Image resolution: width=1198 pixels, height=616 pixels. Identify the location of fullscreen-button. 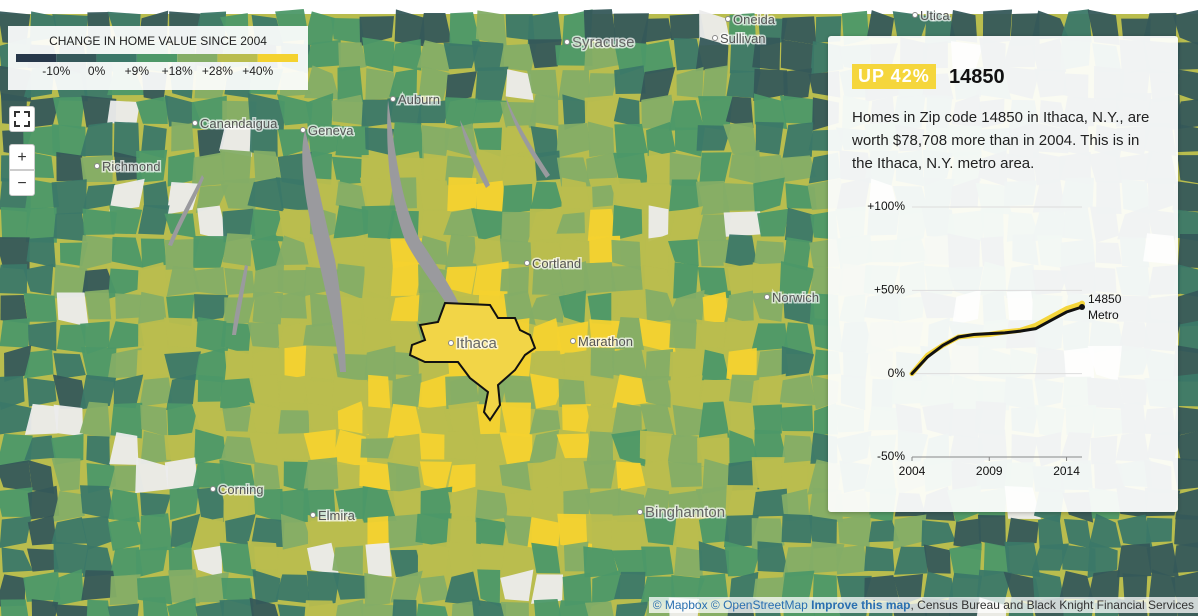
(22, 119).